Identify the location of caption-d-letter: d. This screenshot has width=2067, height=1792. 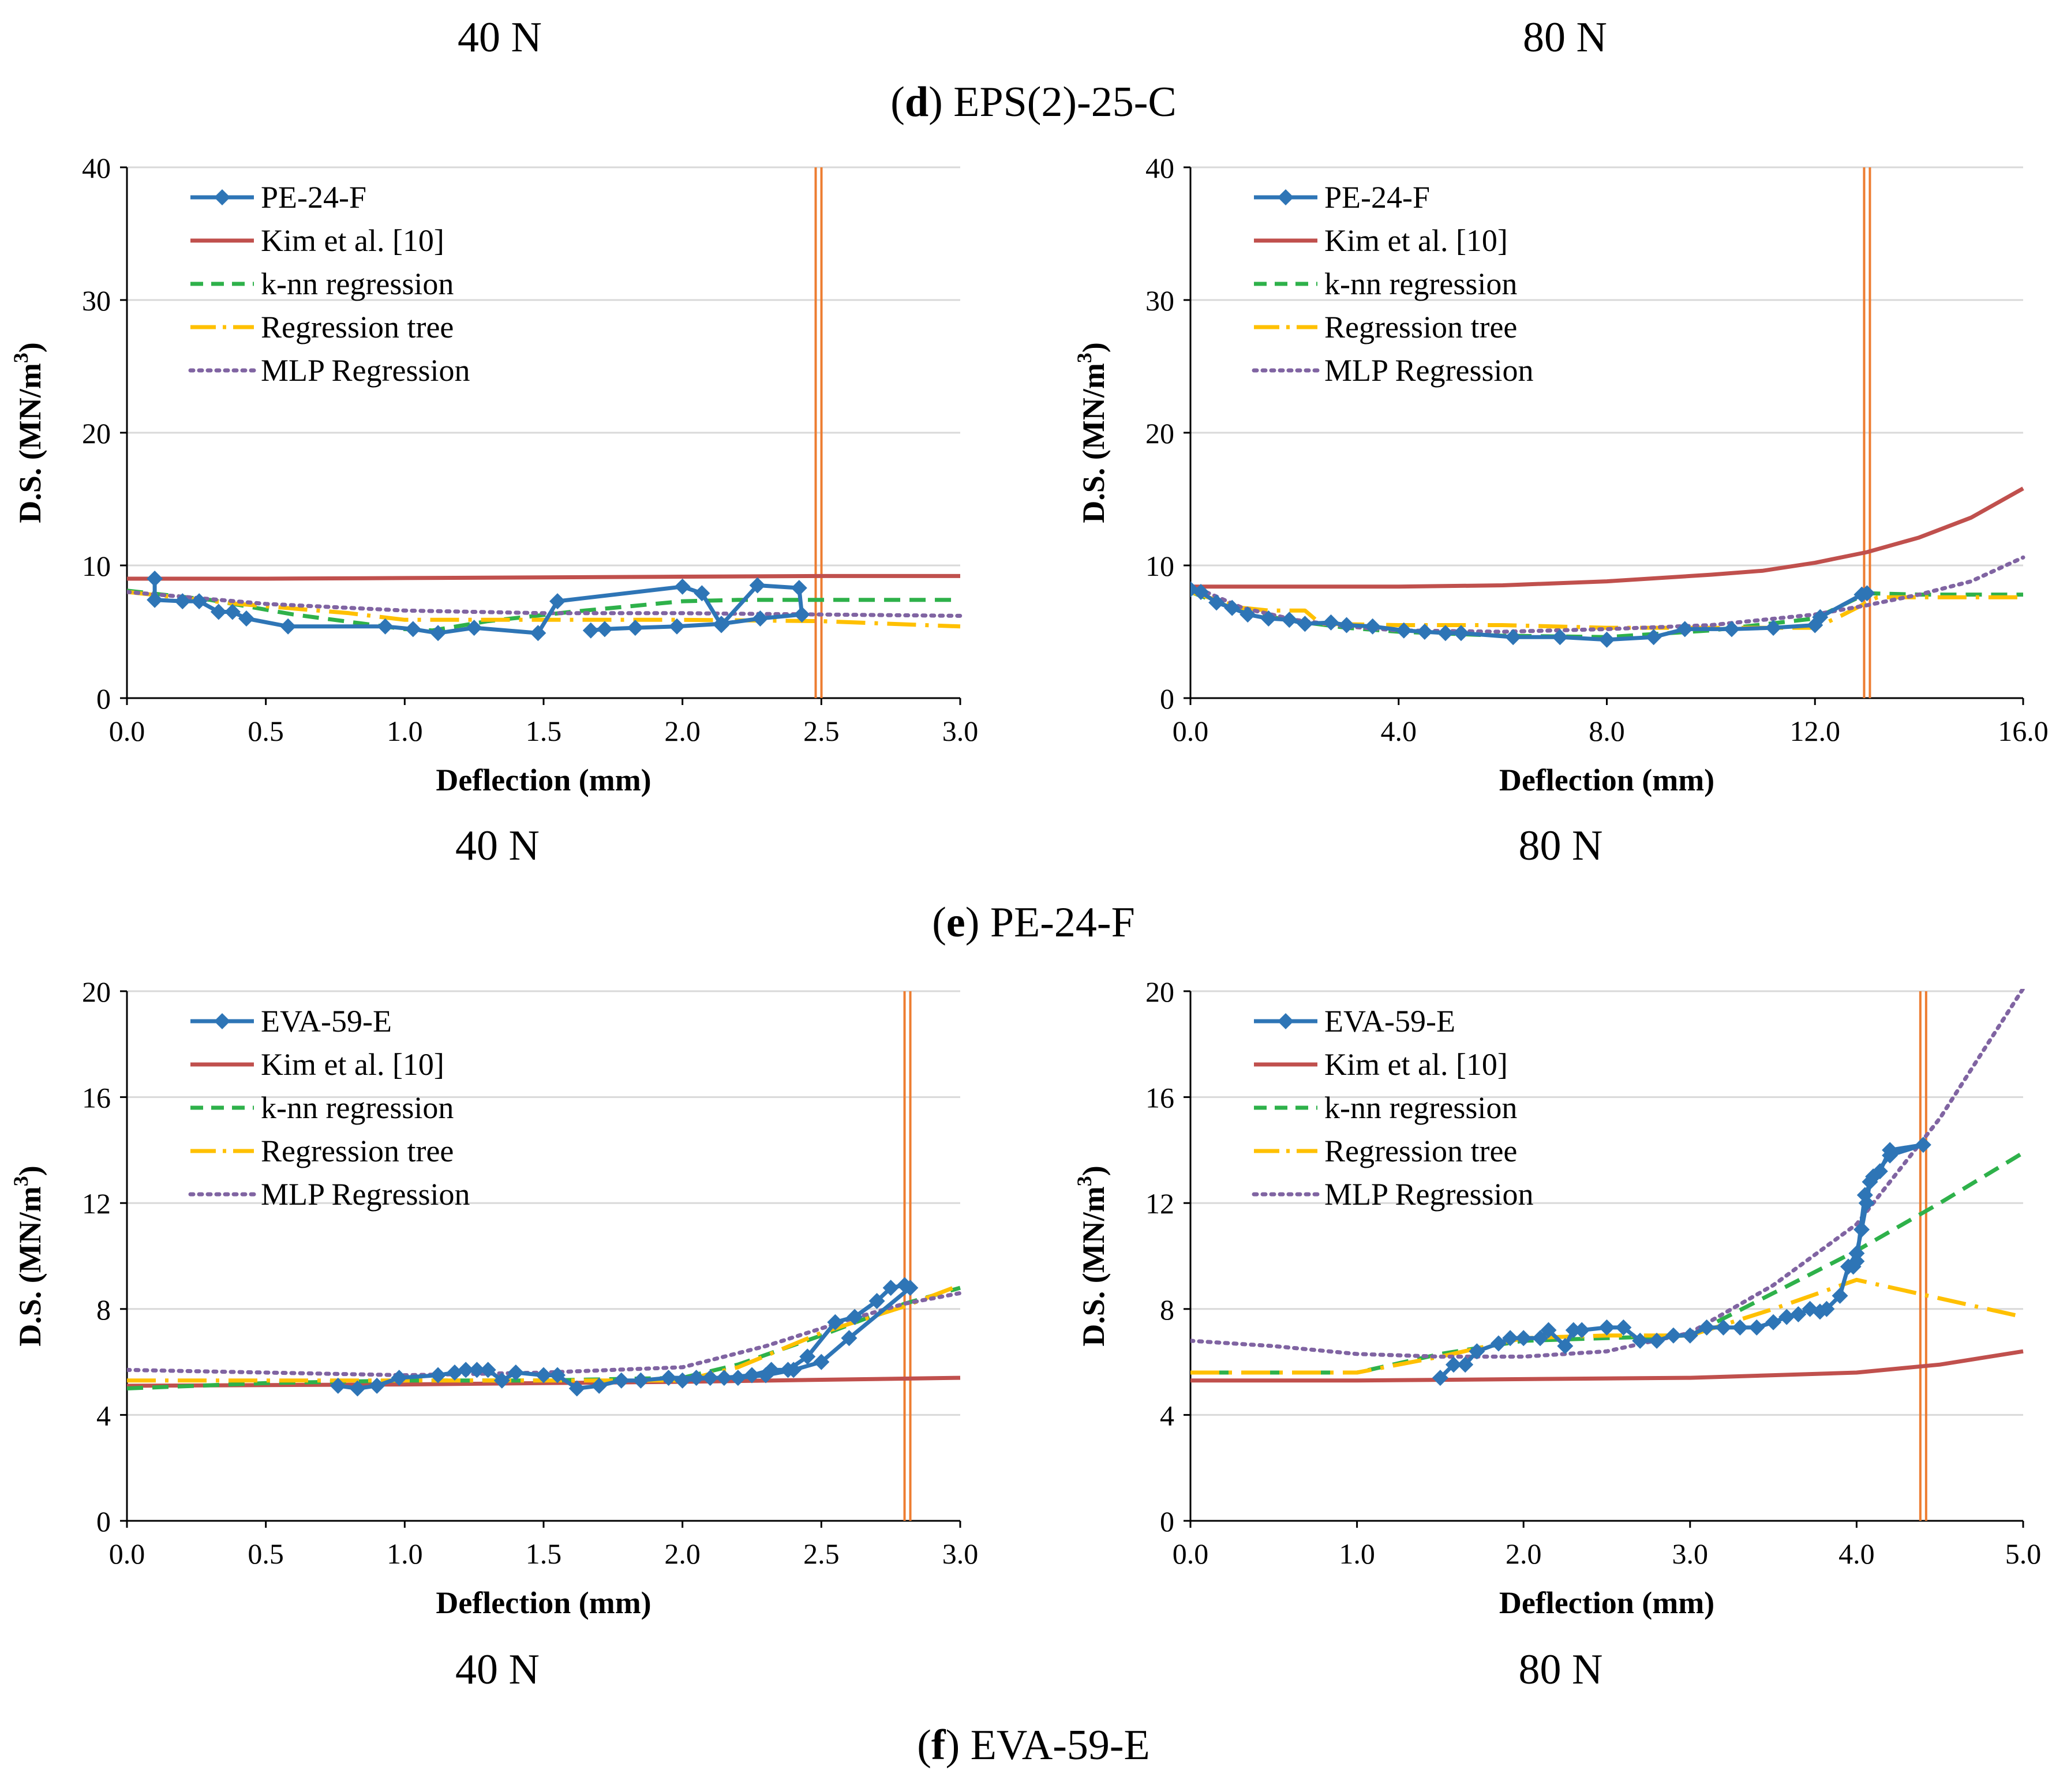
(916, 102).